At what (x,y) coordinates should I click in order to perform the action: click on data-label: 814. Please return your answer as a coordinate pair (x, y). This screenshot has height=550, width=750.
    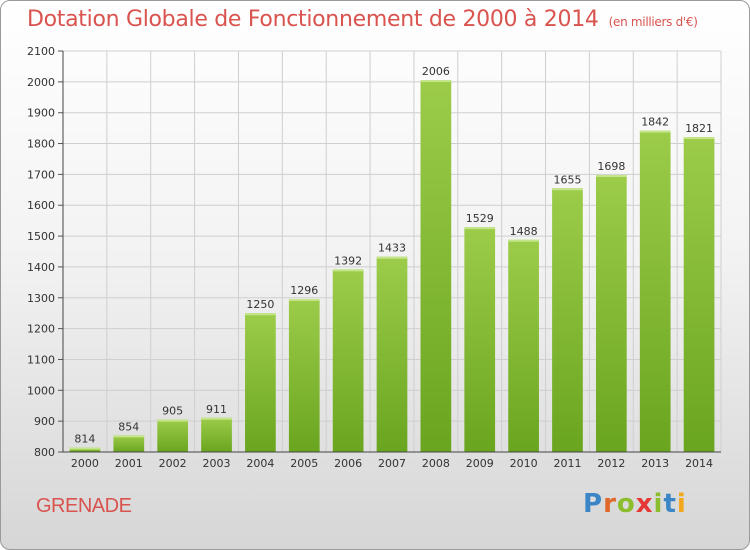
    Looking at the image, I should click on (84, 439).